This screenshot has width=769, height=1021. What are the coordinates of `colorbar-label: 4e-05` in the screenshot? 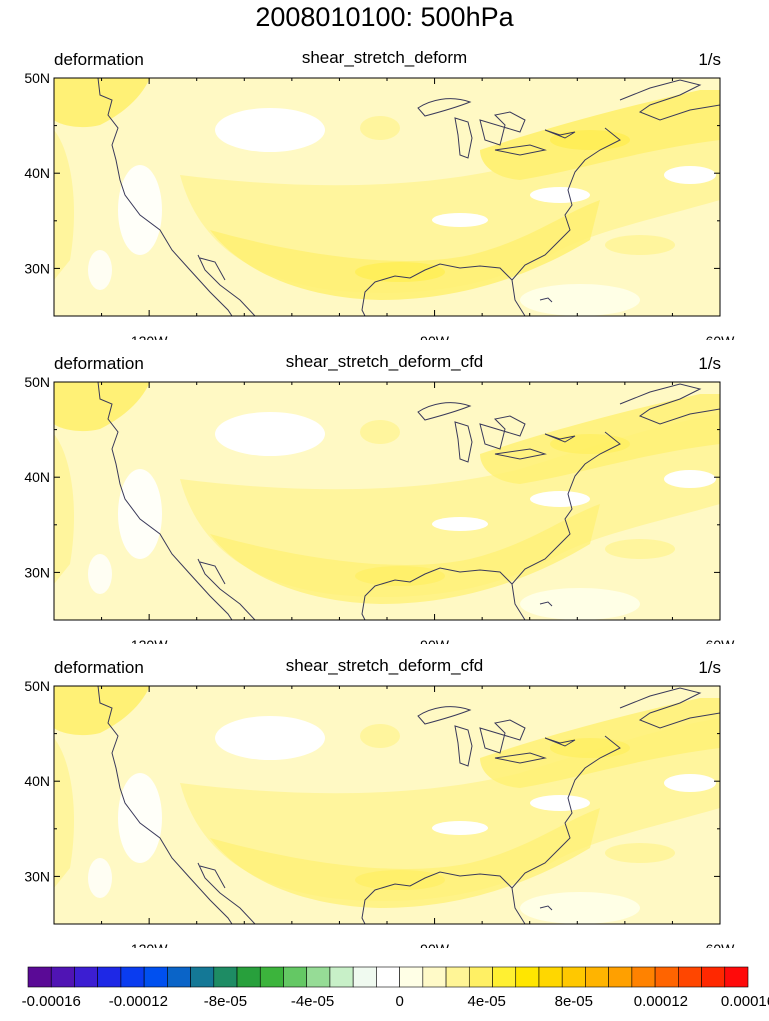 It's located at (487, 1001).